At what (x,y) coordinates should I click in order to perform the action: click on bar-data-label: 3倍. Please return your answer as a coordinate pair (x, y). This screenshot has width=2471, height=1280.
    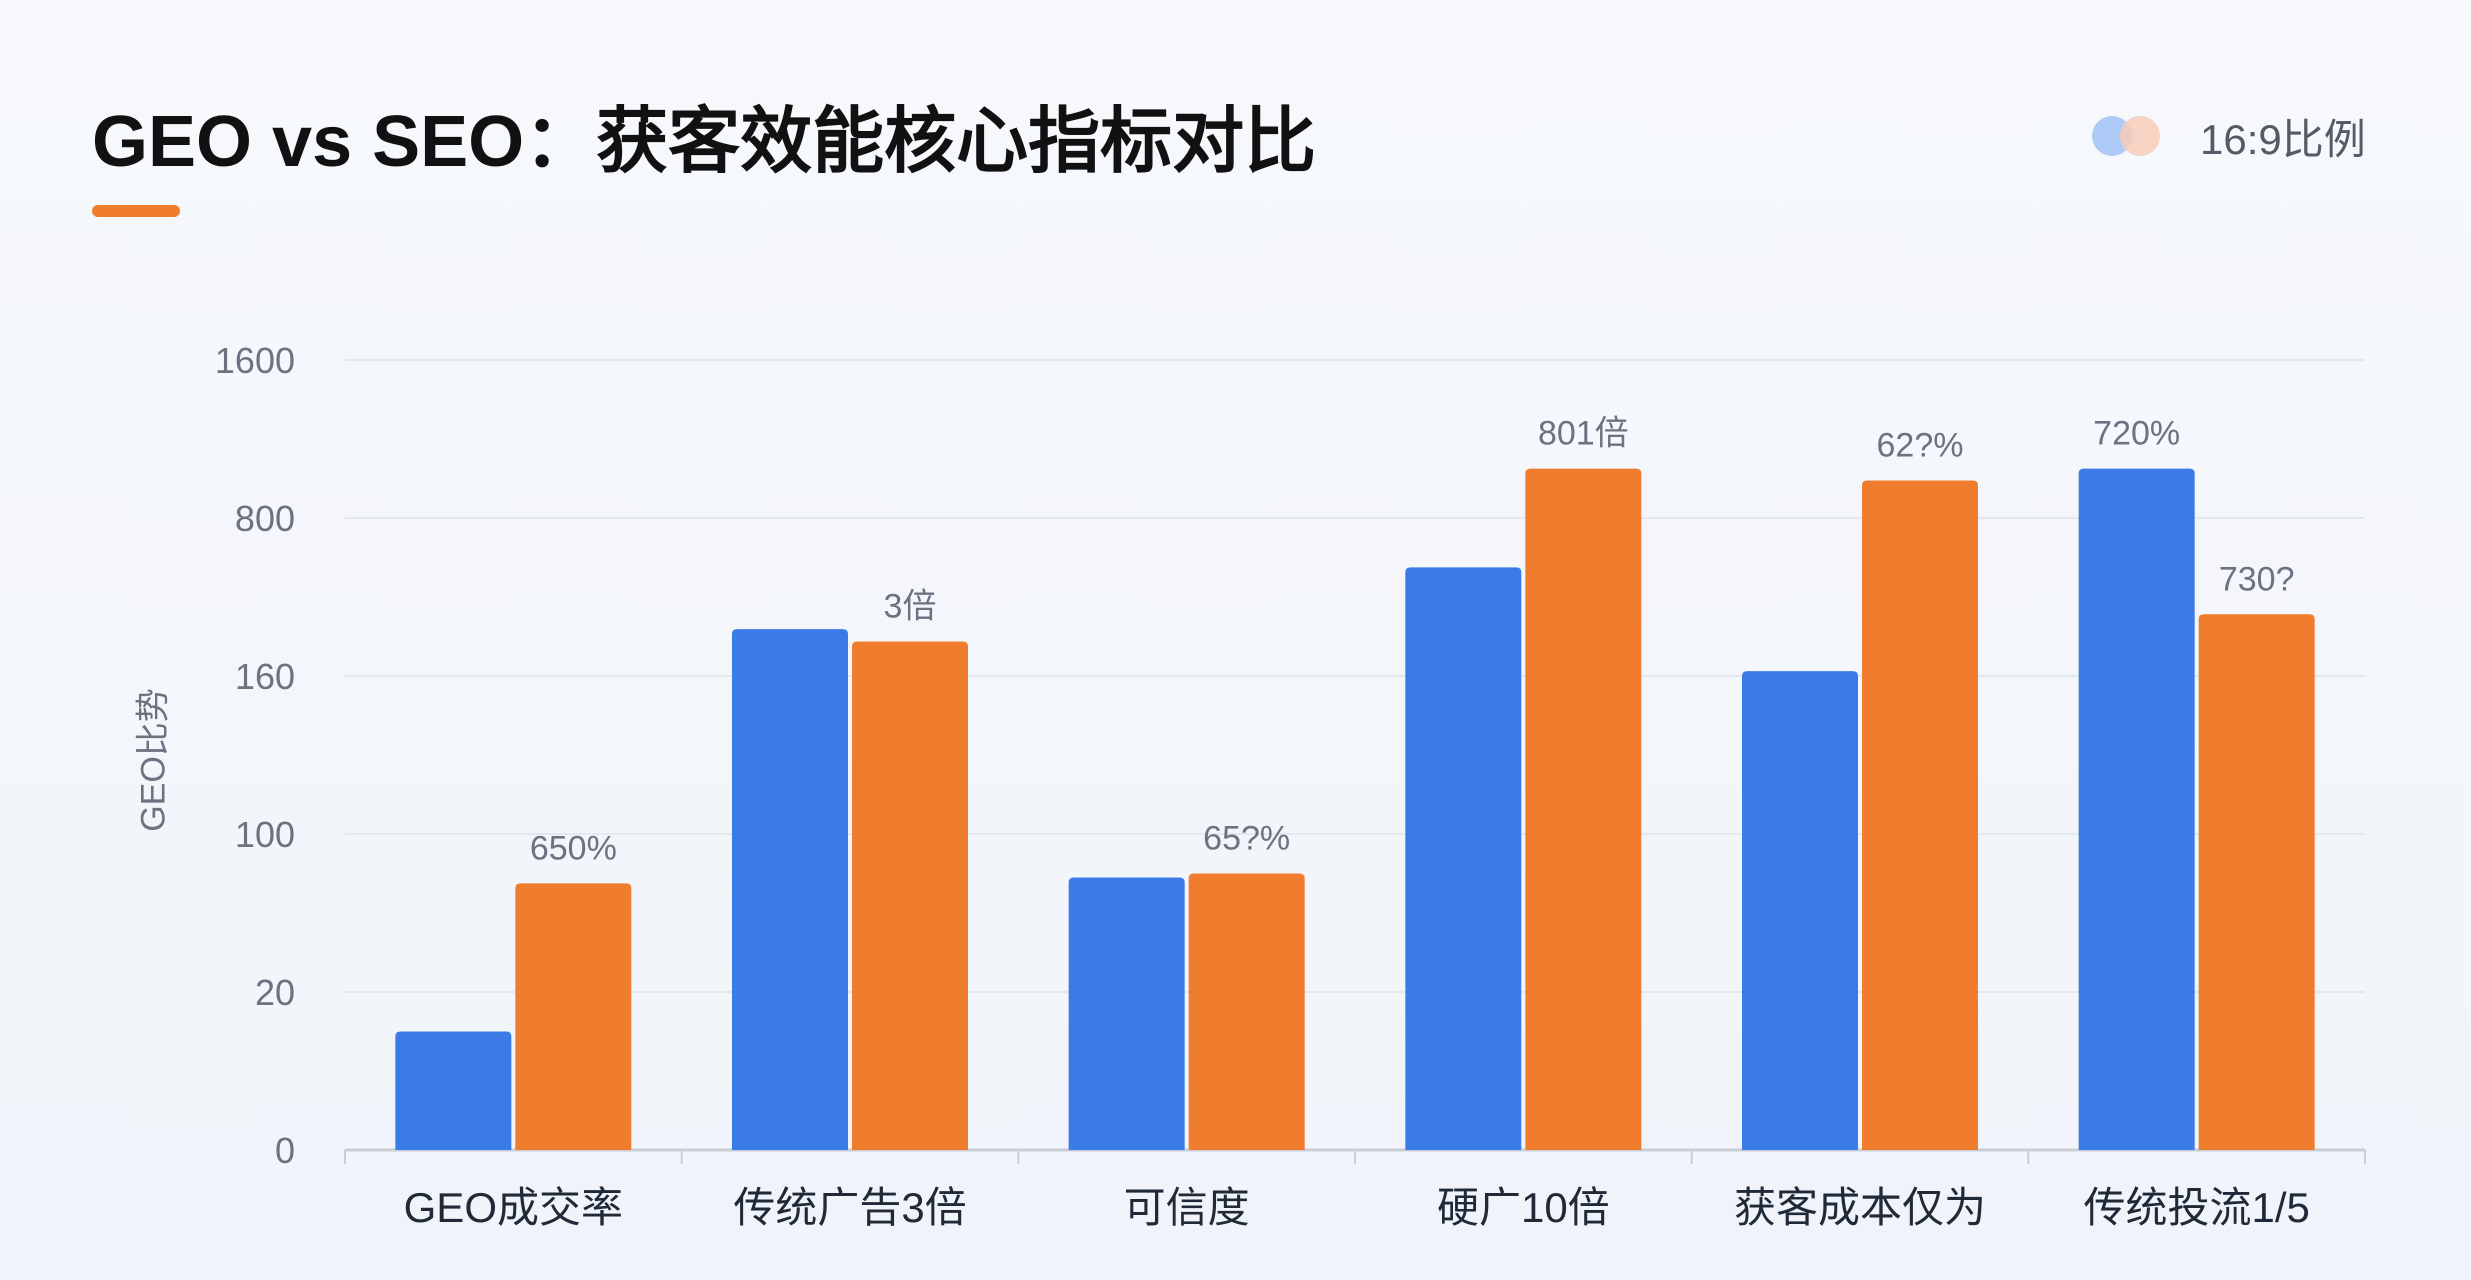
    Looking at the image, I should click on (910, 606).